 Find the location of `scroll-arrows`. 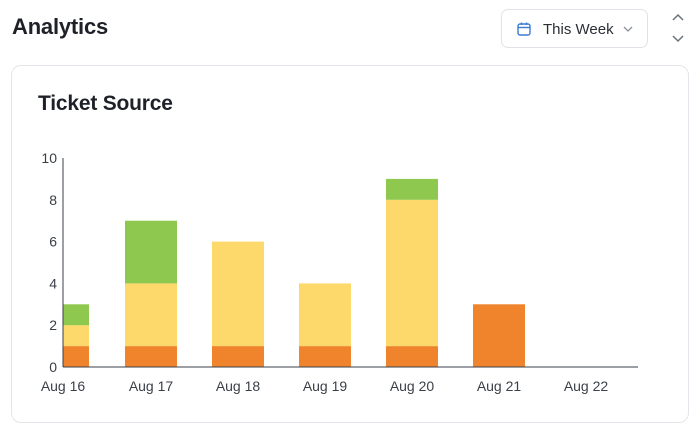

scroll-arrows is located at coordinates (678, 30).